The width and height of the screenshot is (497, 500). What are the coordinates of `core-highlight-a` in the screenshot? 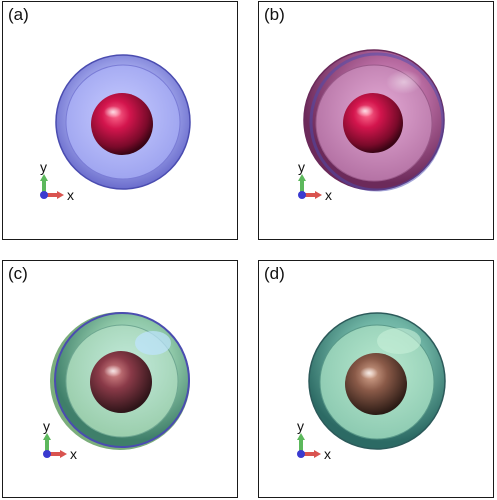 It's located at (113, 112).